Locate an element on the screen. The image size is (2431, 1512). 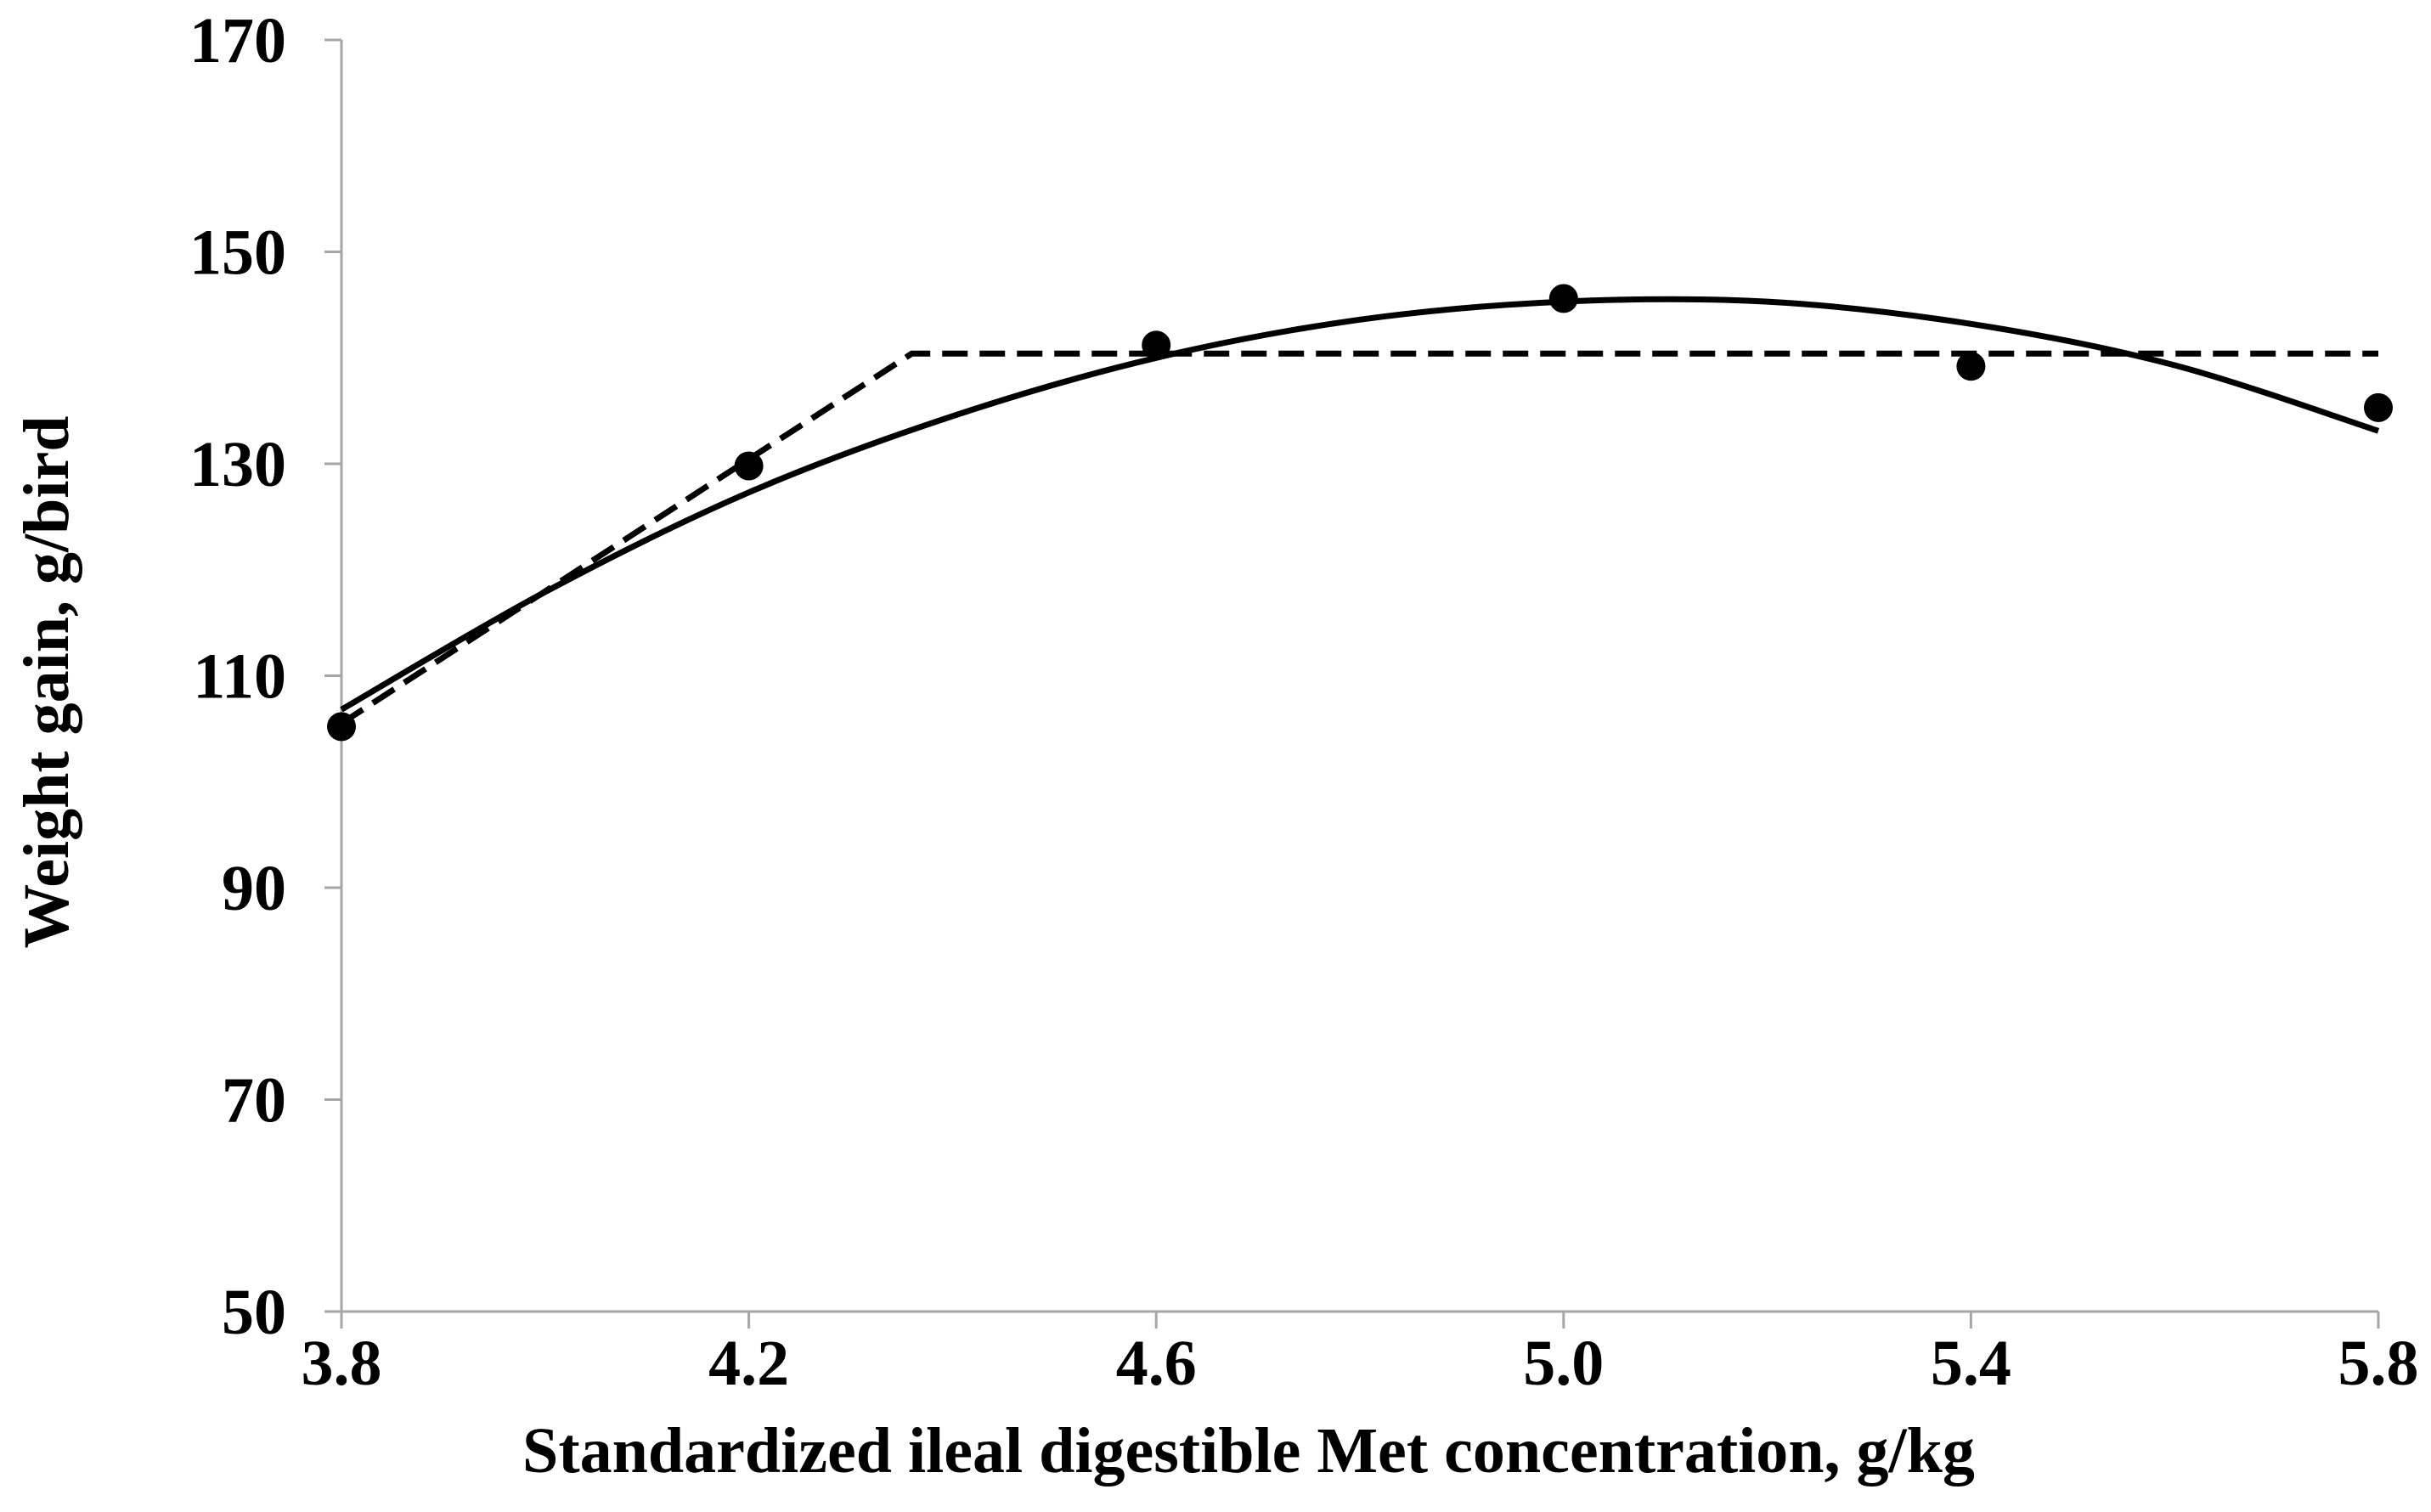
y-tick-label: 70 is located at coordinates (254, 1101).